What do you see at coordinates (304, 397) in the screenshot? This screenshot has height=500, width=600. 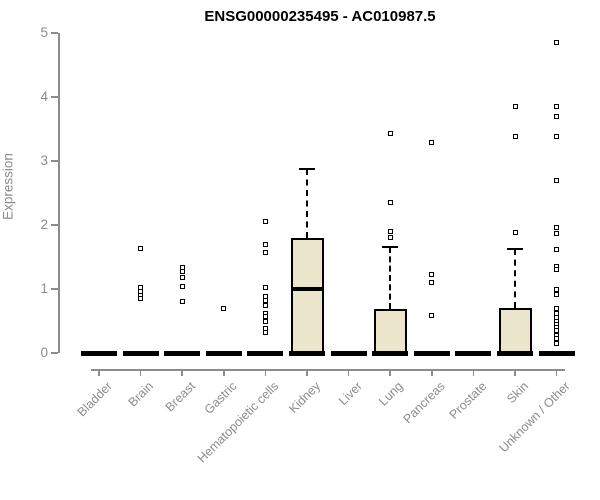 I see `x-tick-label: Kidney` at bounding box center [304, 397].